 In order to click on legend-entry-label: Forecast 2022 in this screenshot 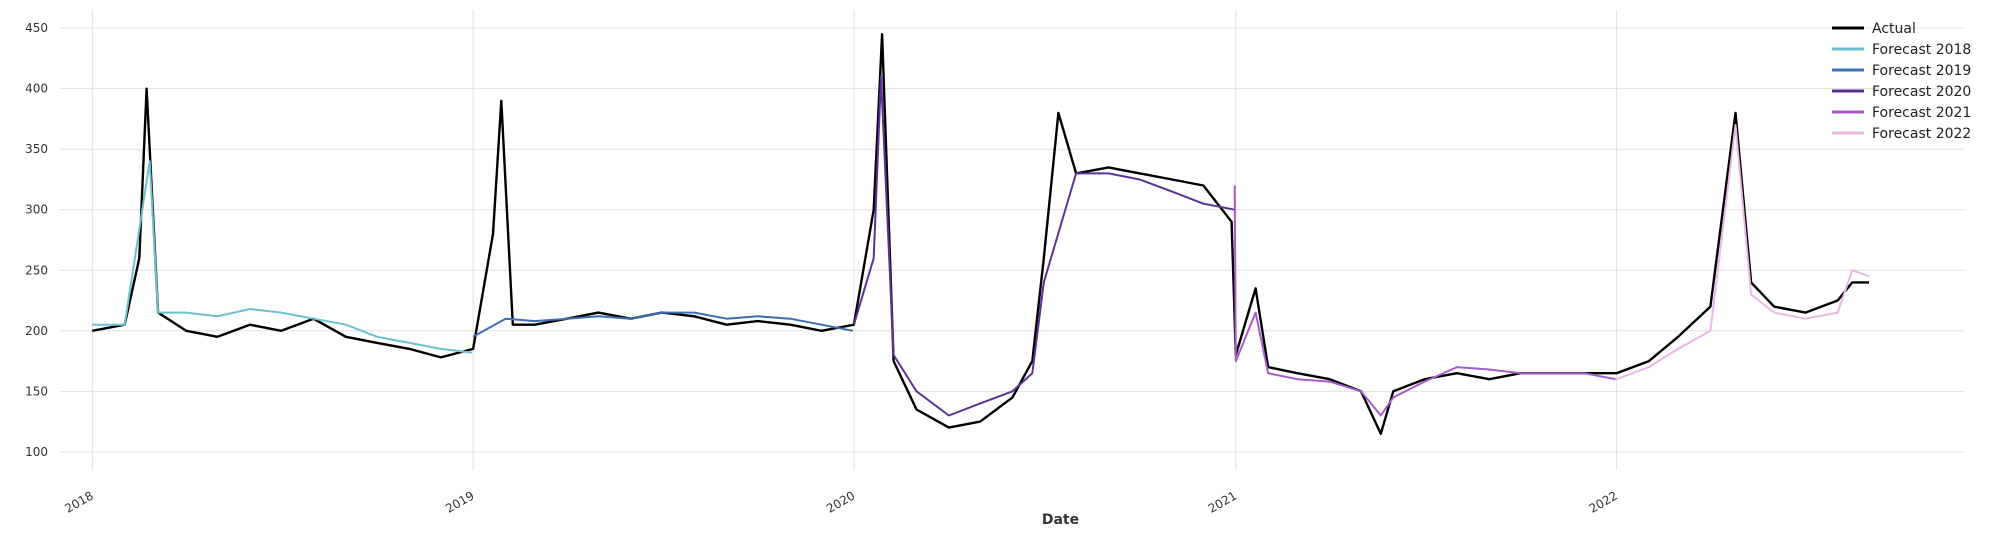, I will do `click(1921, 134)`.